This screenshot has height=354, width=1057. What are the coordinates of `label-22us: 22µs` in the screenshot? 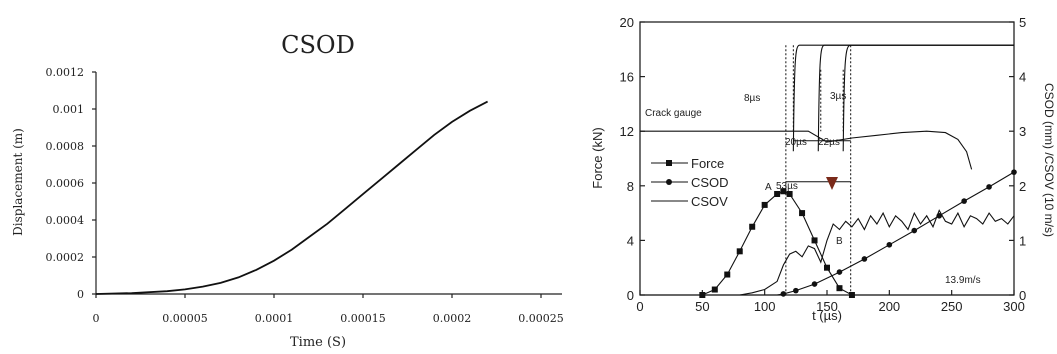 It's located at (829, 142).